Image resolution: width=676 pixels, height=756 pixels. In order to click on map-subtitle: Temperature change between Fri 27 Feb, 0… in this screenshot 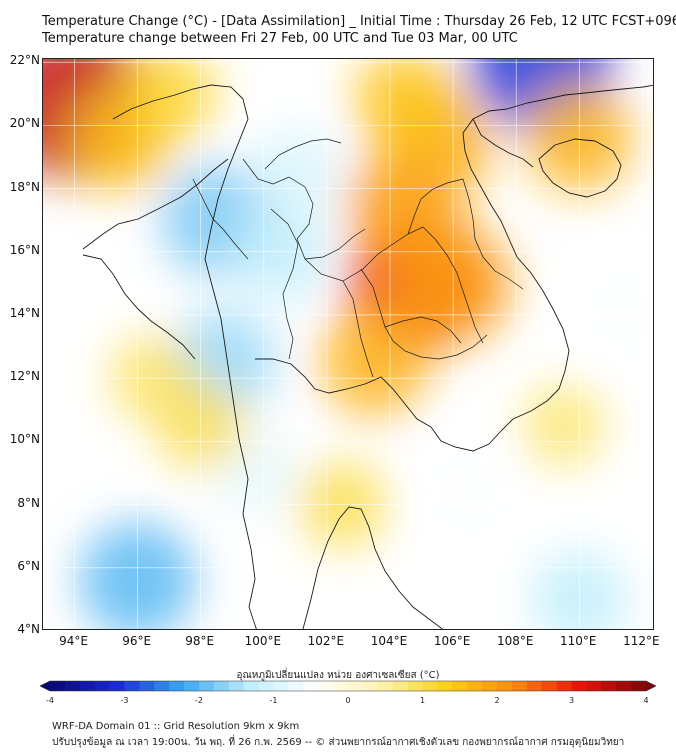, I will do `click(280, 38)`.